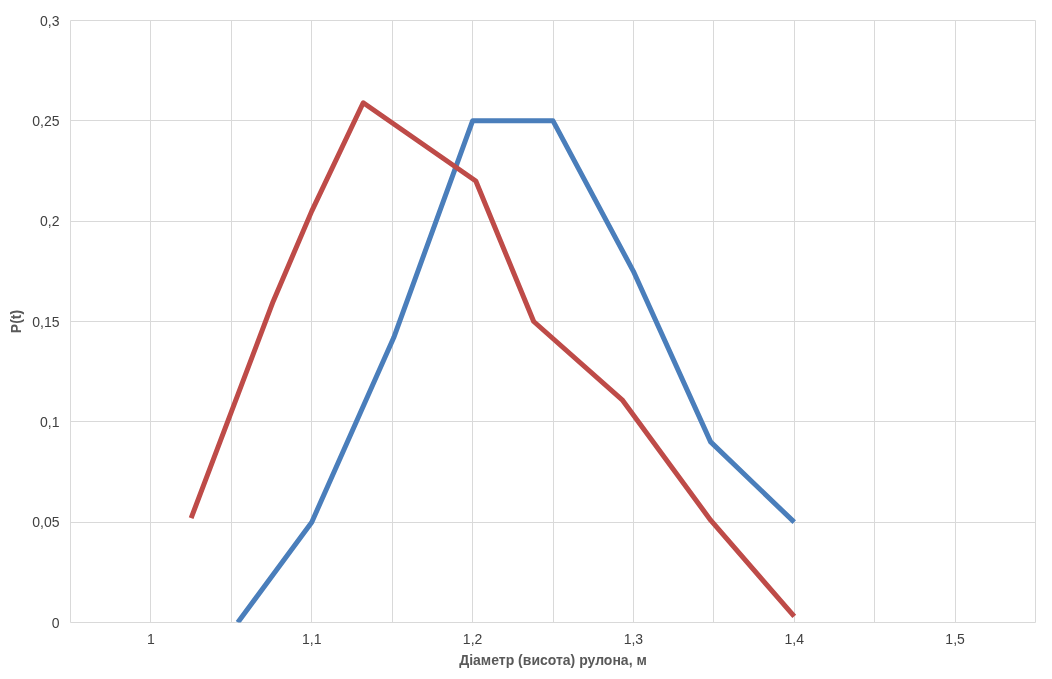  I want to click on x-tick-label: 1,5, so click(955, 638).